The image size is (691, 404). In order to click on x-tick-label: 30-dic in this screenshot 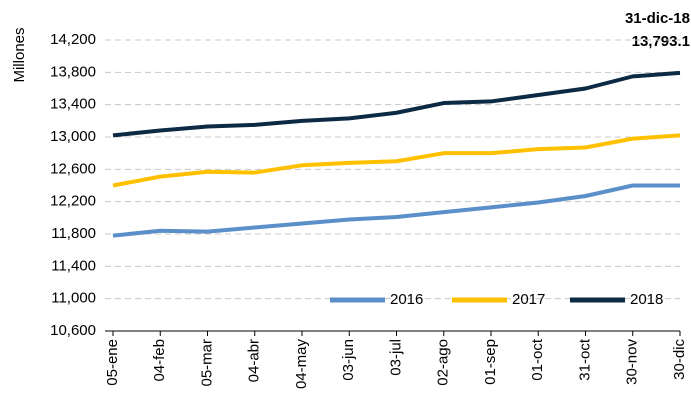, I will do `click(679, 359)`.